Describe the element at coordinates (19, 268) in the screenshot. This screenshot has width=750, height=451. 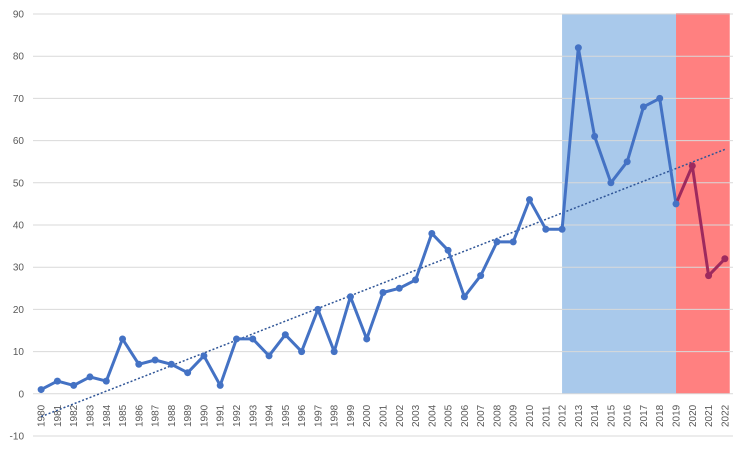
I see `y-tick-label: 30` at that location.